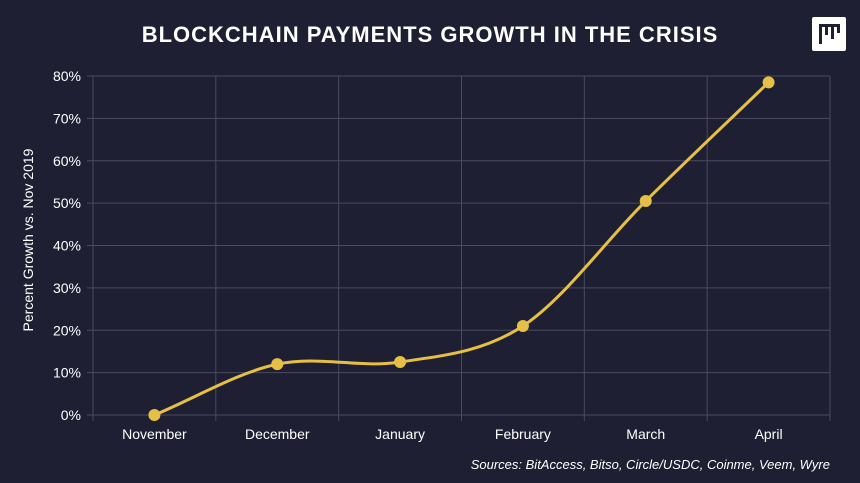  What do you see at coordinates (768, 82) in the screenshot?
I see `data-point-april` at bounding box center [768, 82].